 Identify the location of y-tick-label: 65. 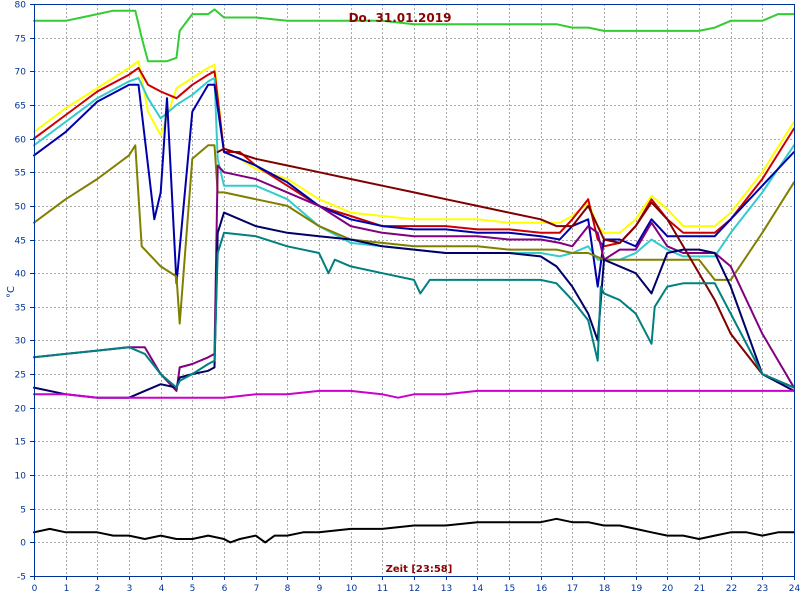
(20, 107).